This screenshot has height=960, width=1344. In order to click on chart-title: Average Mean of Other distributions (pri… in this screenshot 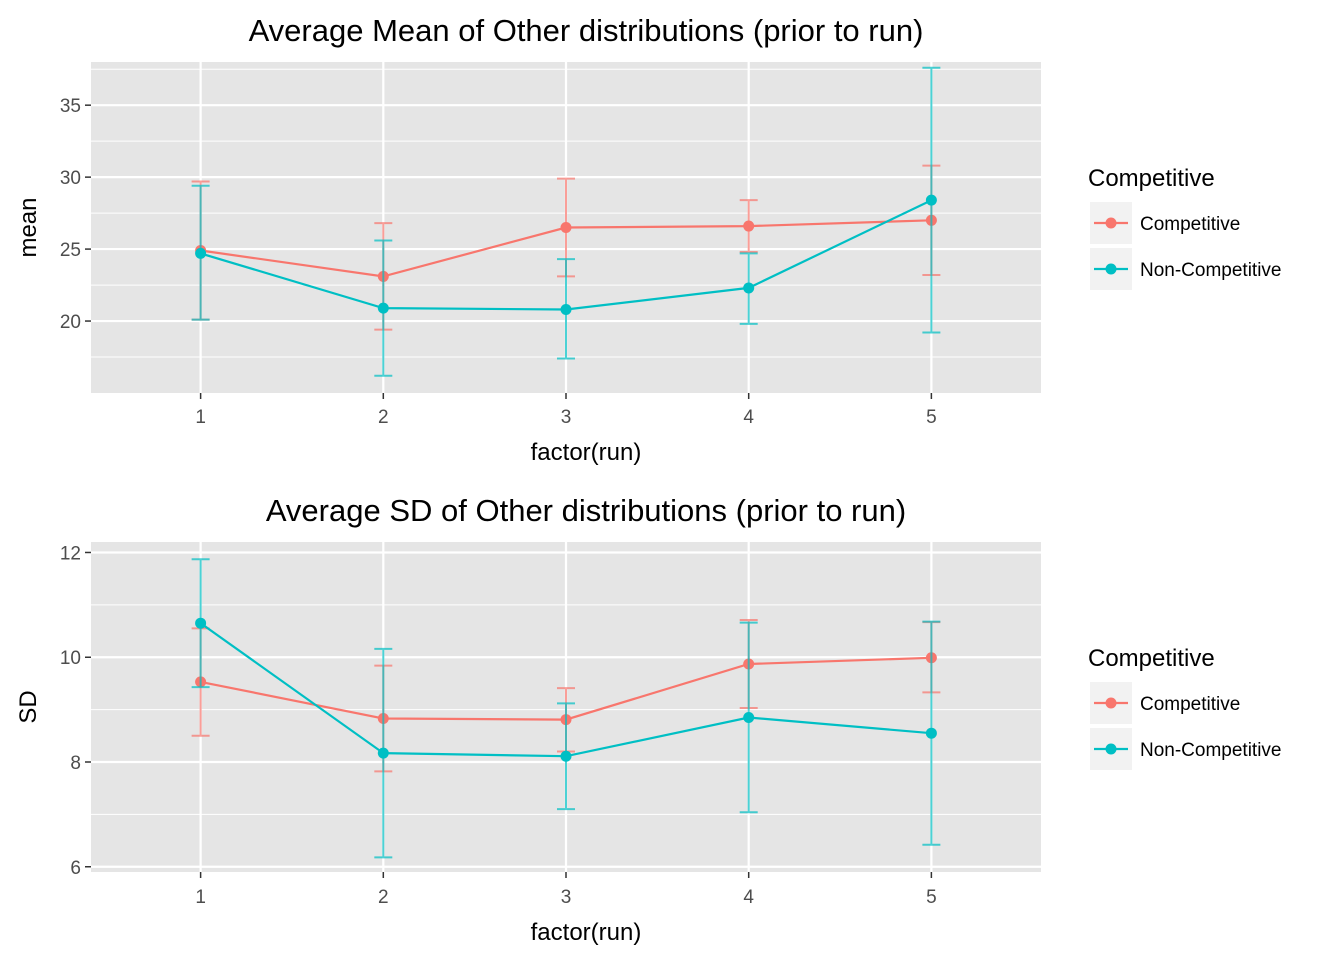, I will do `click(586, 30)`.